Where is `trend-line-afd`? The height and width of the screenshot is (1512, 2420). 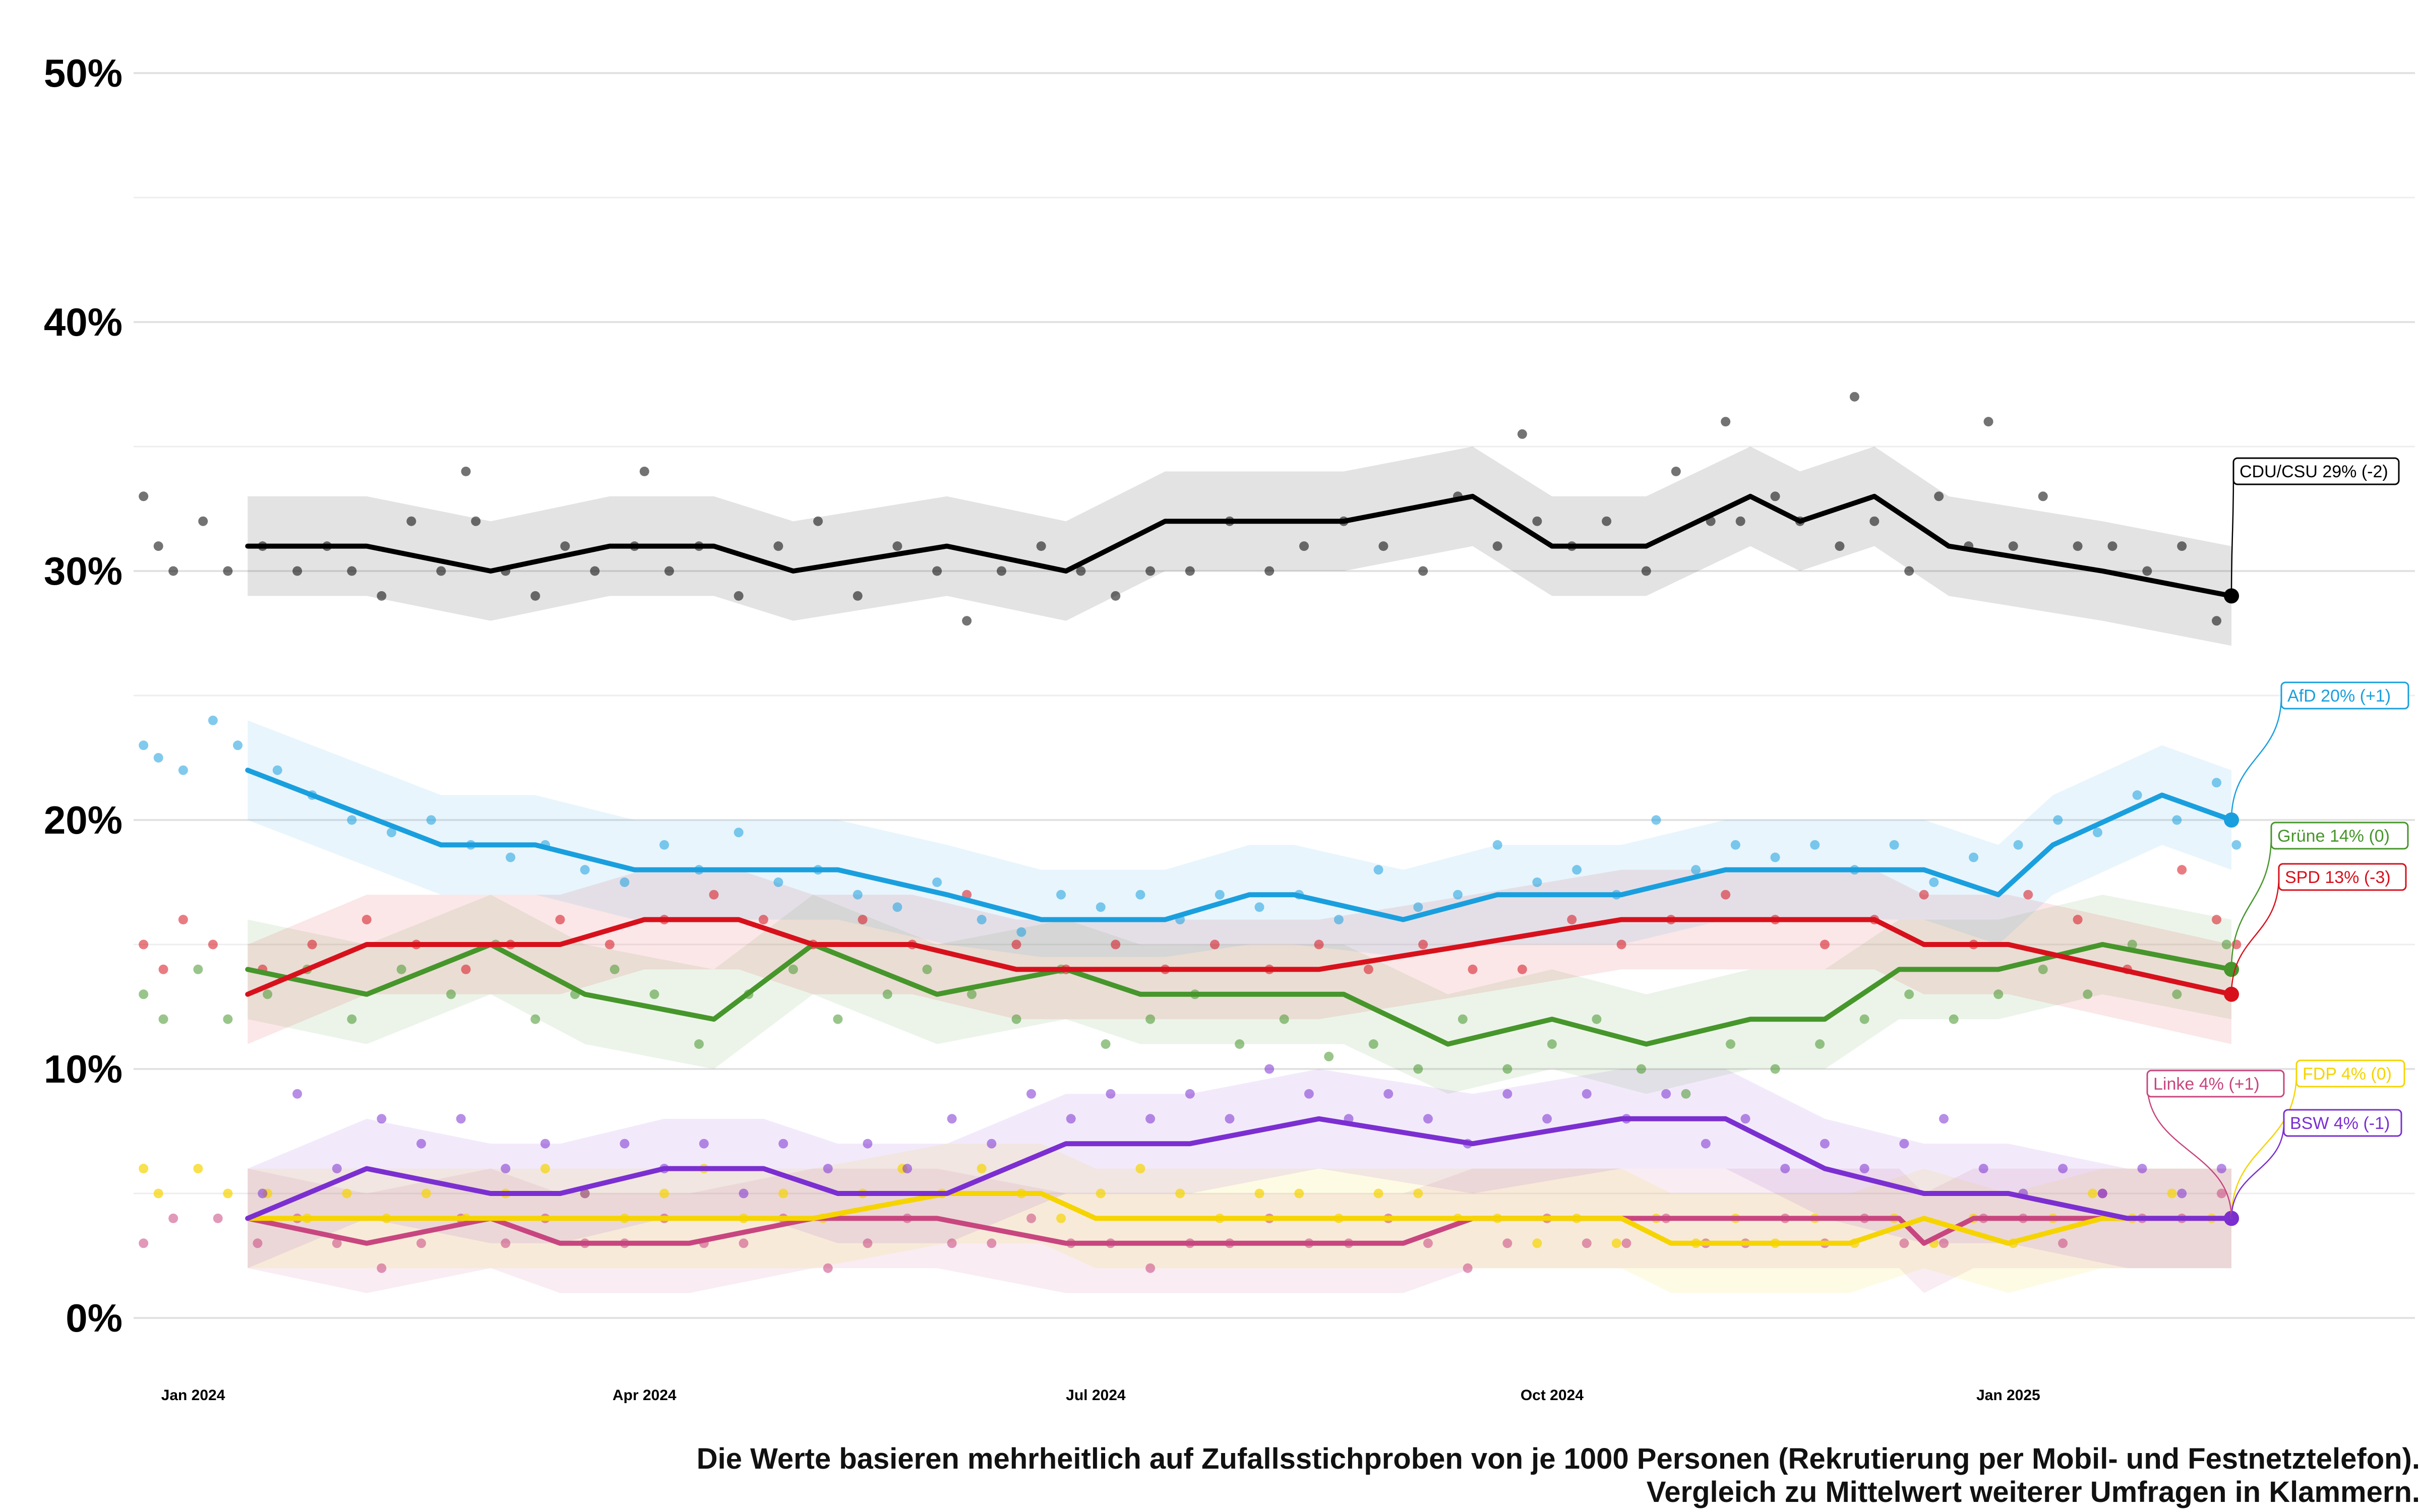
trend-line-afd is located at coordinates (1239, 845).